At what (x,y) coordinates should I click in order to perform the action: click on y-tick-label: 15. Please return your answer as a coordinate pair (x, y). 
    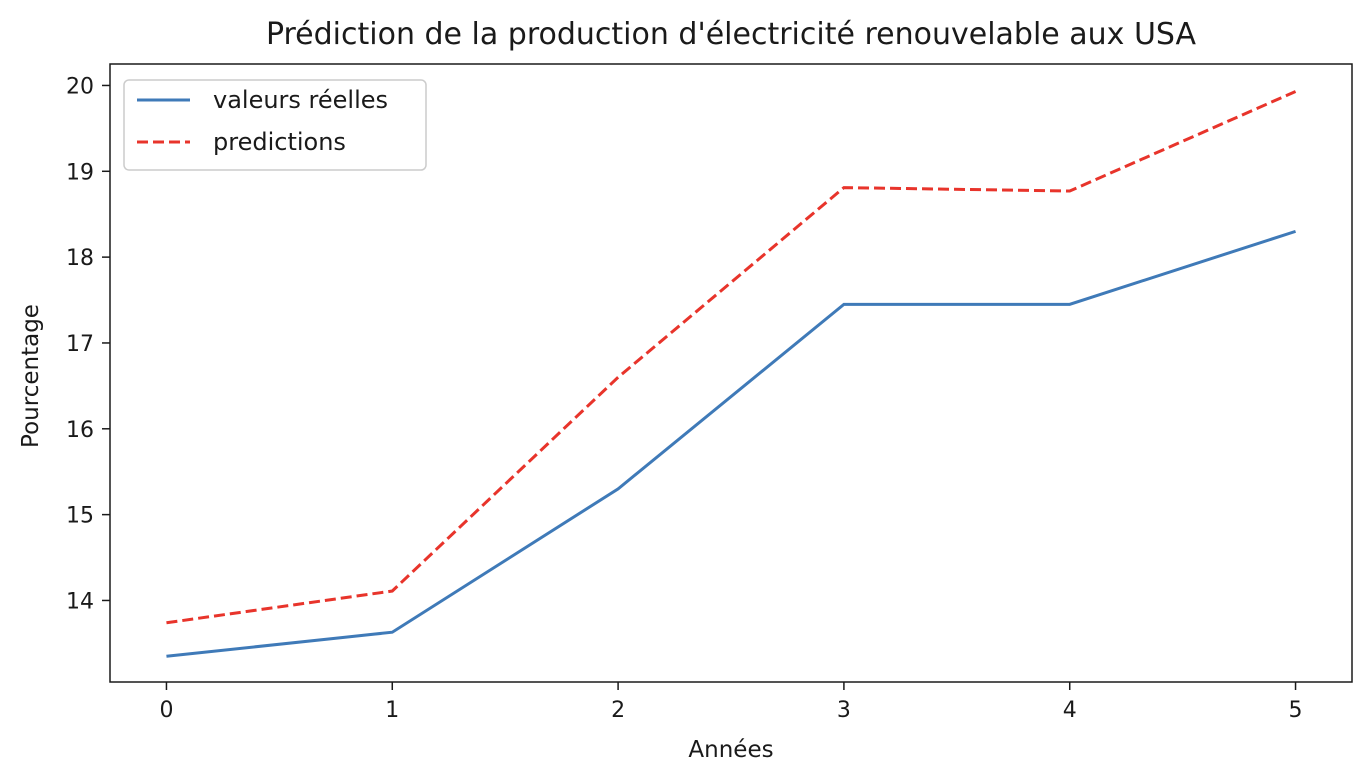
    Looking at the image, I should click on (80, 516).